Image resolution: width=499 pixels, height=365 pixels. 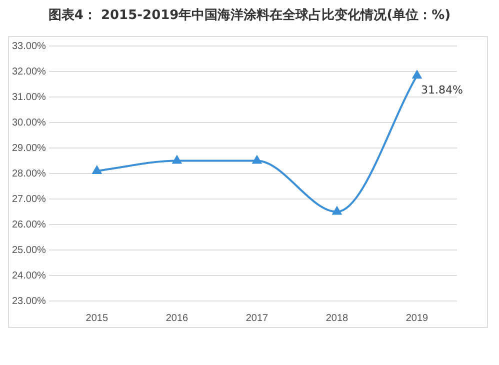 What do you see at coordinates (29, 174) in the screenshot?
I see `y-tick-label: 28.00%` at bounding box center [29, 174].